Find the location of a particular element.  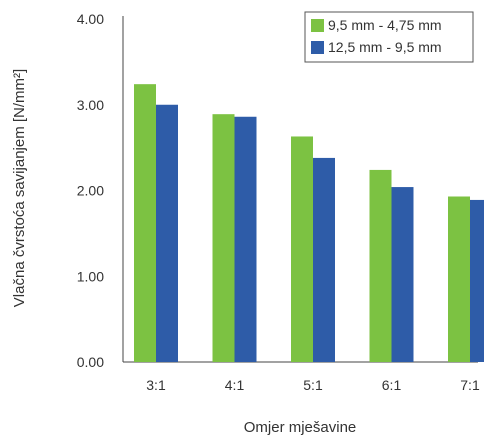

y-tick-labels: 0.00 1.00 2.00 3.00 4.00 is located at coordinates (90, 190).